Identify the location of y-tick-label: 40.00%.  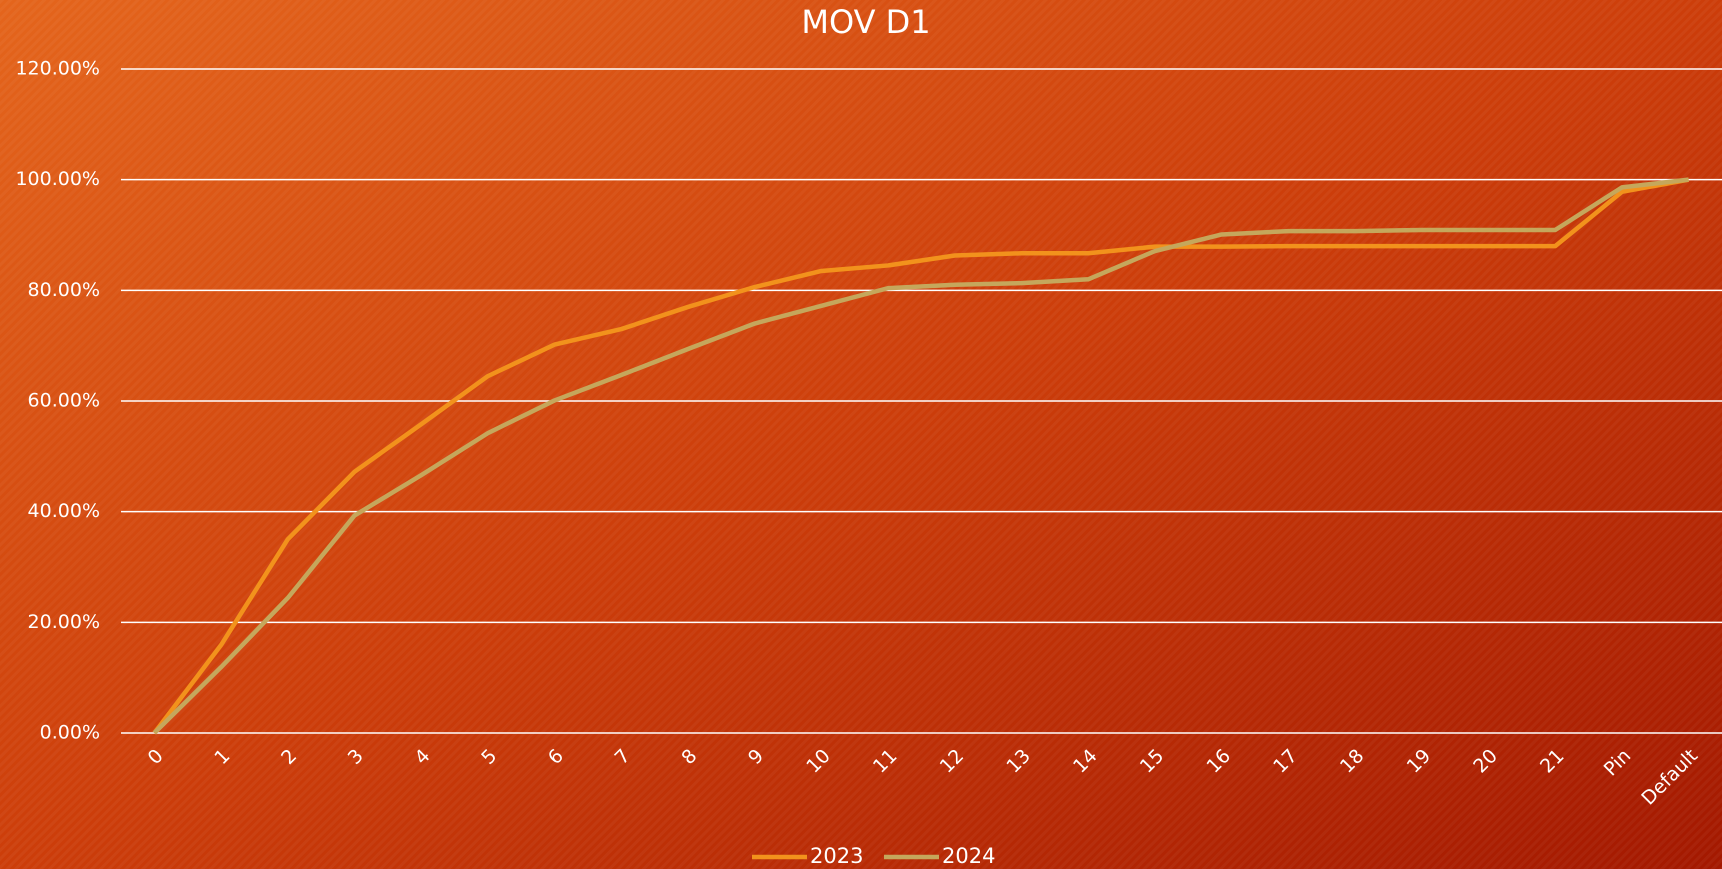
(64, 511).